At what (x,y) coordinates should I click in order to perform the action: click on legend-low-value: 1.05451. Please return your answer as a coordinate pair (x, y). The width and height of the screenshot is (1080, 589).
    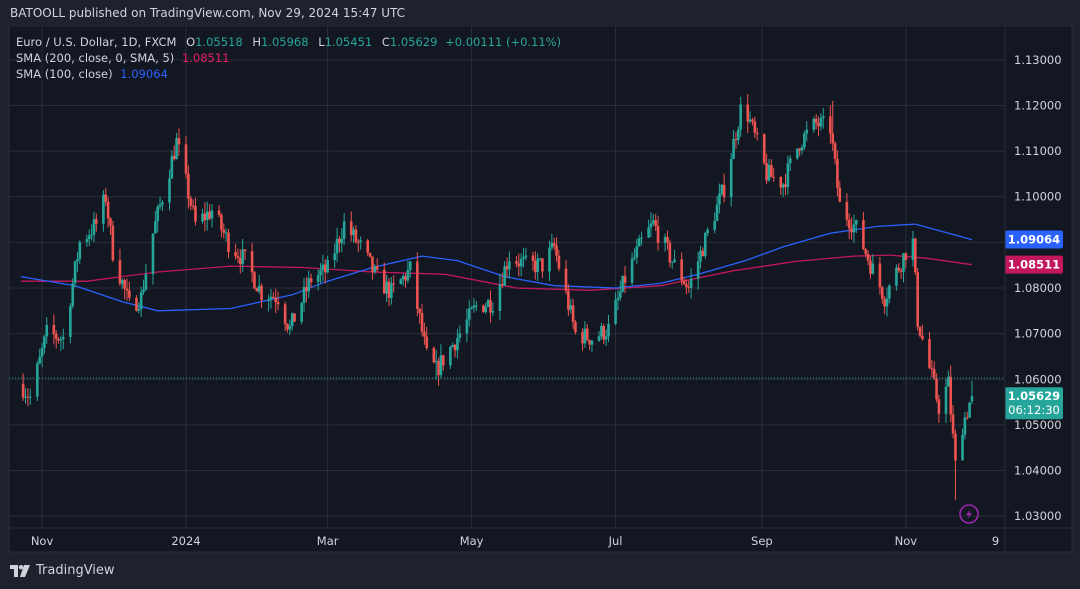
    Looking at the image, I should click on (348, 42).